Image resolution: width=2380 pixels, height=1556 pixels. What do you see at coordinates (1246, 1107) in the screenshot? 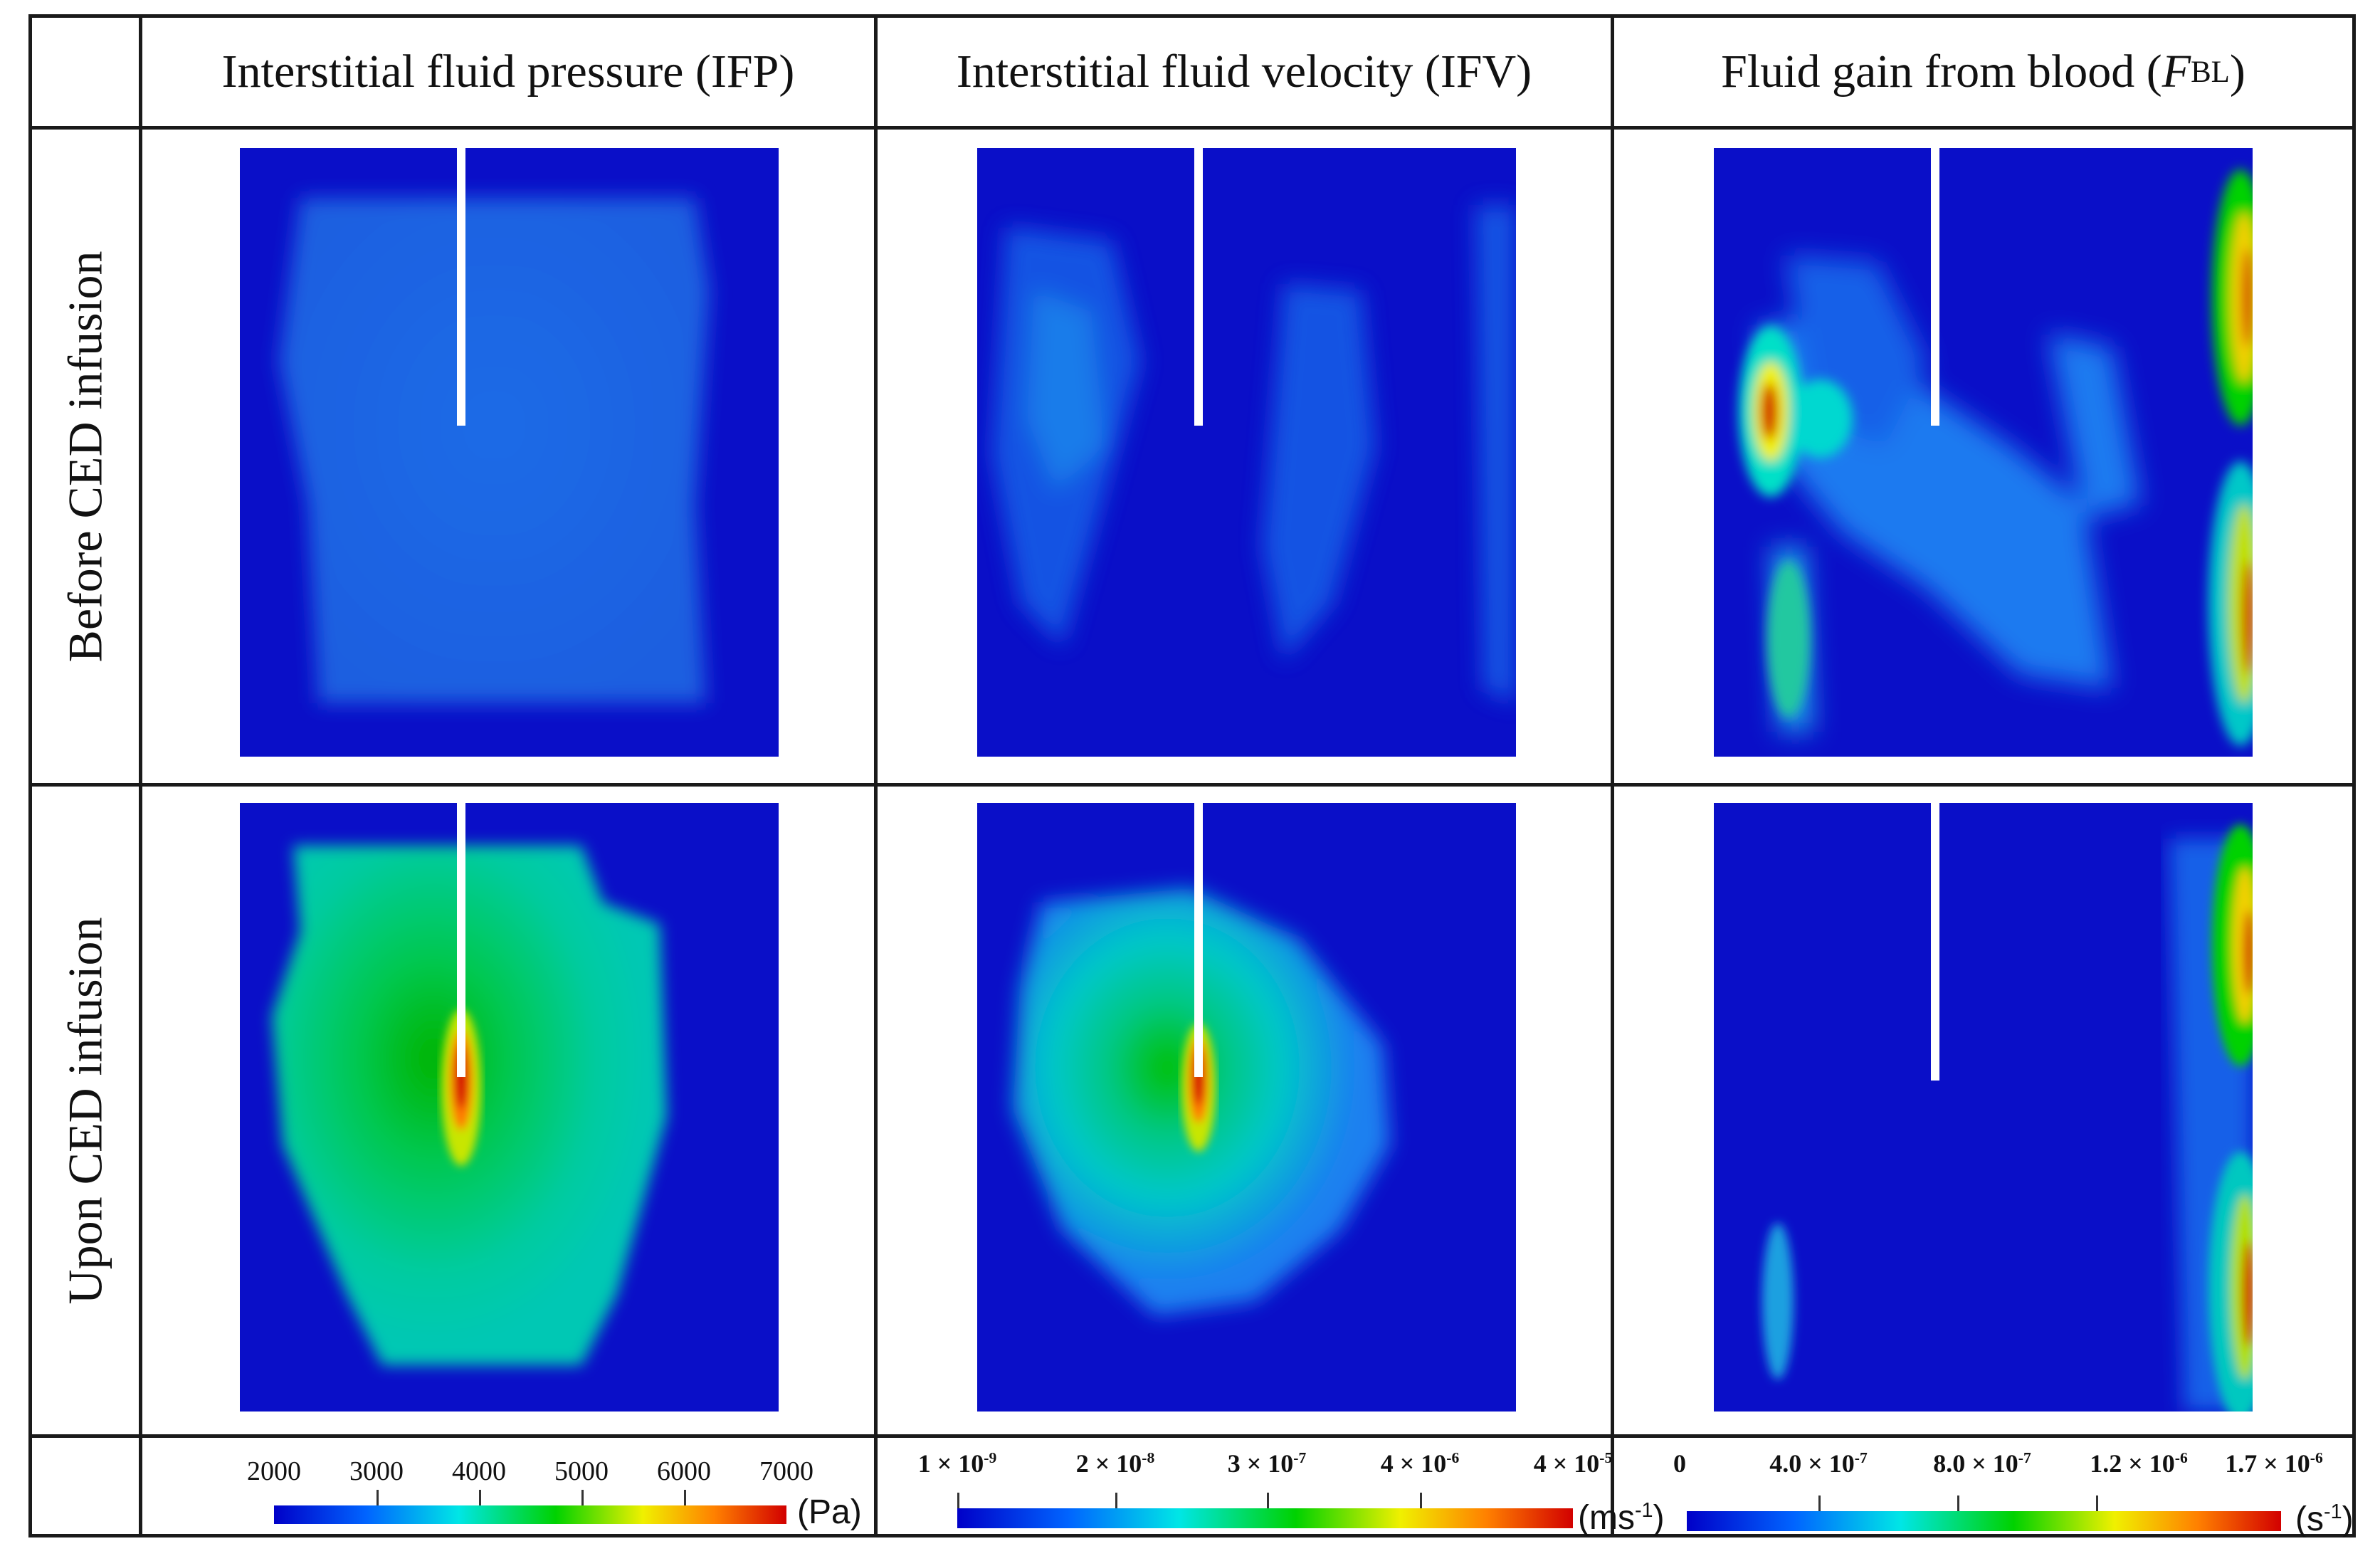
I see `panel-ifv-upon` at bounding box center [1246, 1107].